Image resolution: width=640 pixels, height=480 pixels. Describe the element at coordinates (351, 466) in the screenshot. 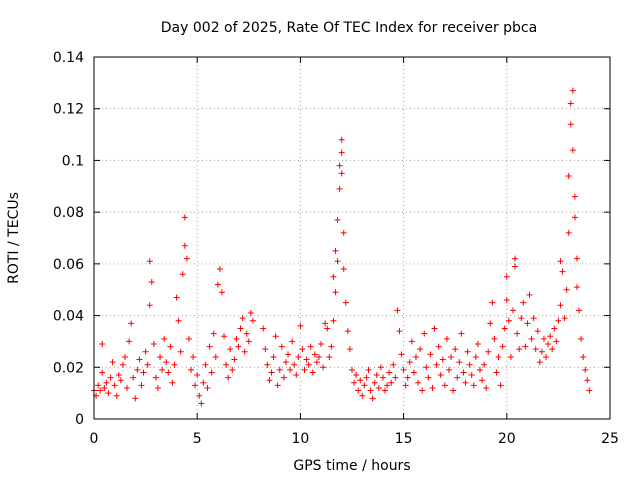

I see `x-axis-label: GPS time / hours` at that location.